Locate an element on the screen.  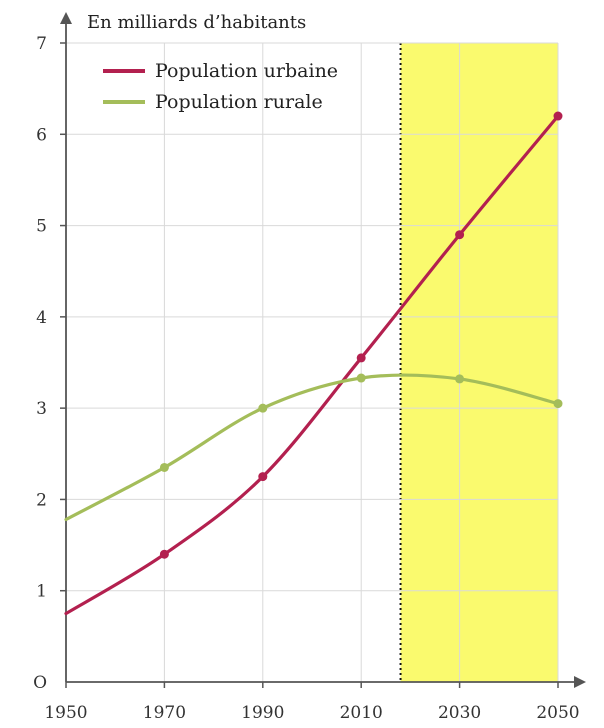
legend-label-rural: Population rurale is located at coordinates (239, 102).